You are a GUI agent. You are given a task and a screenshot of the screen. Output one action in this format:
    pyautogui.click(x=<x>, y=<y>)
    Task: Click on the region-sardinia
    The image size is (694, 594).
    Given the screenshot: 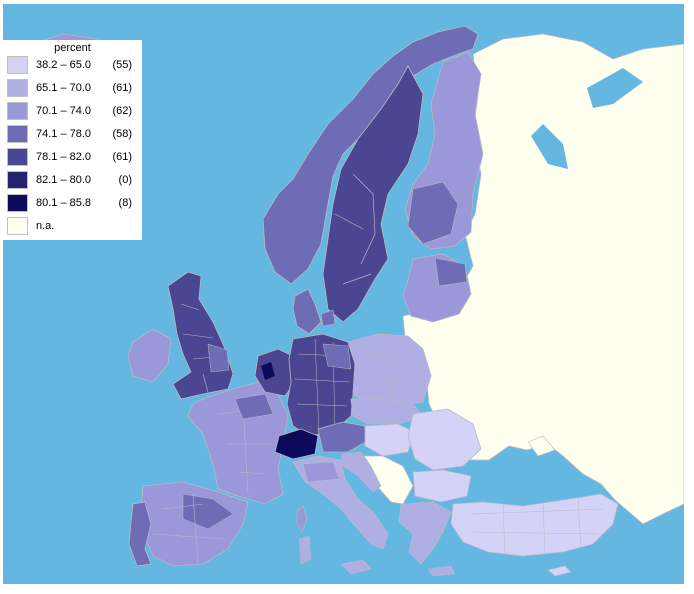 What is the action you would take?
    pyautogui.click(x=305, y=550)
    